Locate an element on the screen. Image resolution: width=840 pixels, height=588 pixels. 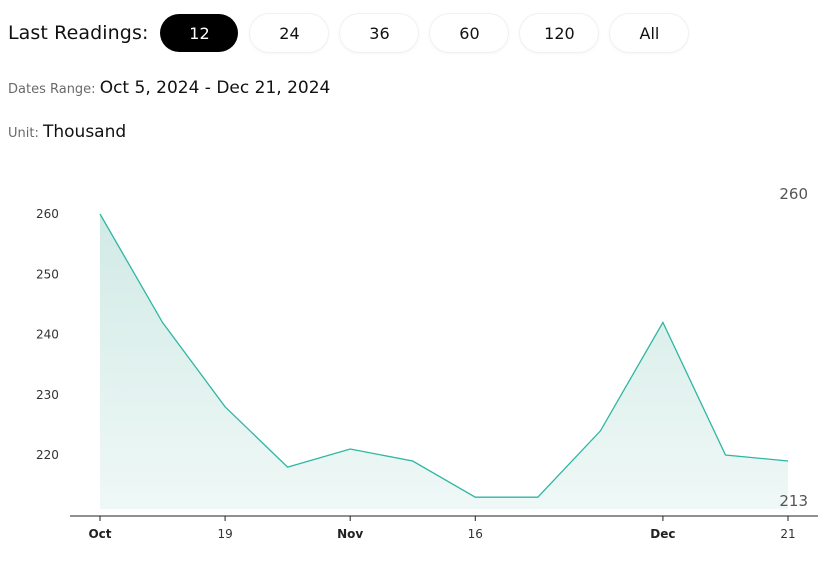
x-tick-label: Oct is located at coordinates (99, 534).